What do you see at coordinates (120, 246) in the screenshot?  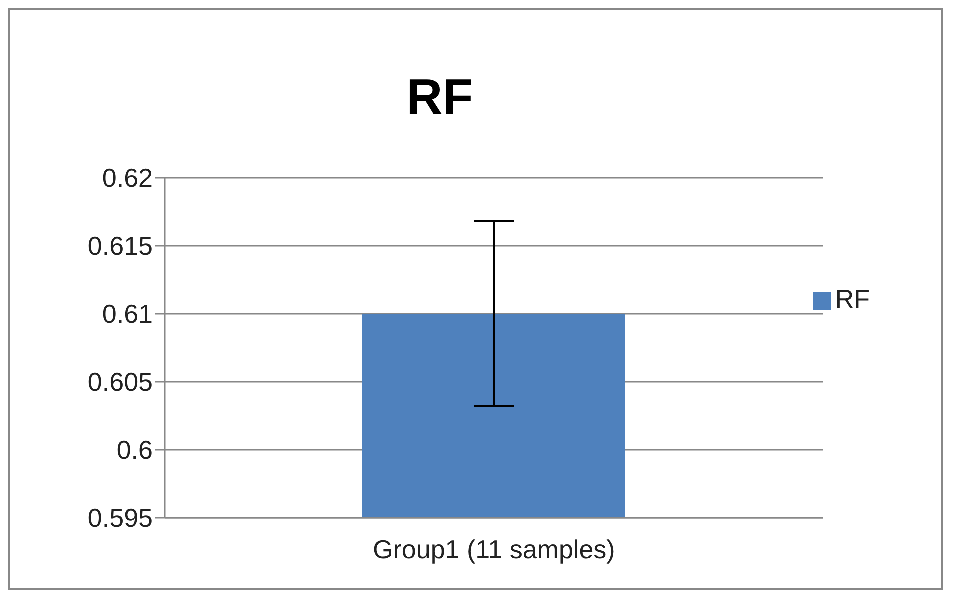 I see `y-tick-label: 0.615` at bounding box center [120, 246].